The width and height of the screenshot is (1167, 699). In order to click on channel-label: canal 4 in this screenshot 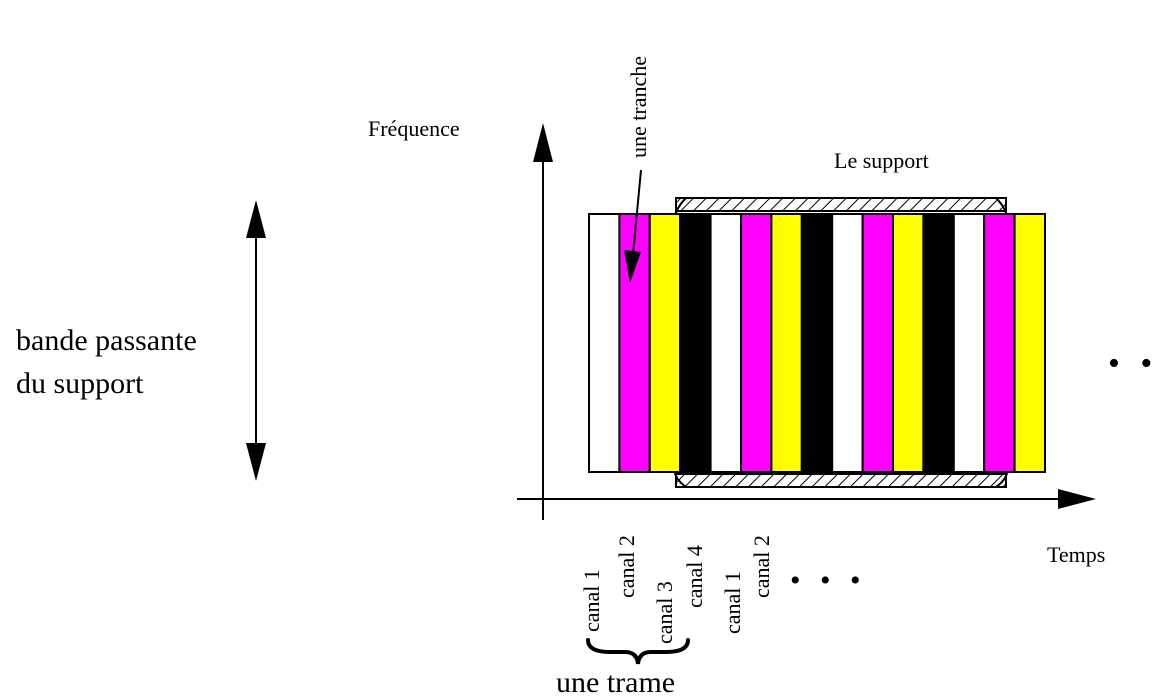, I will do `click(694, 576)`.